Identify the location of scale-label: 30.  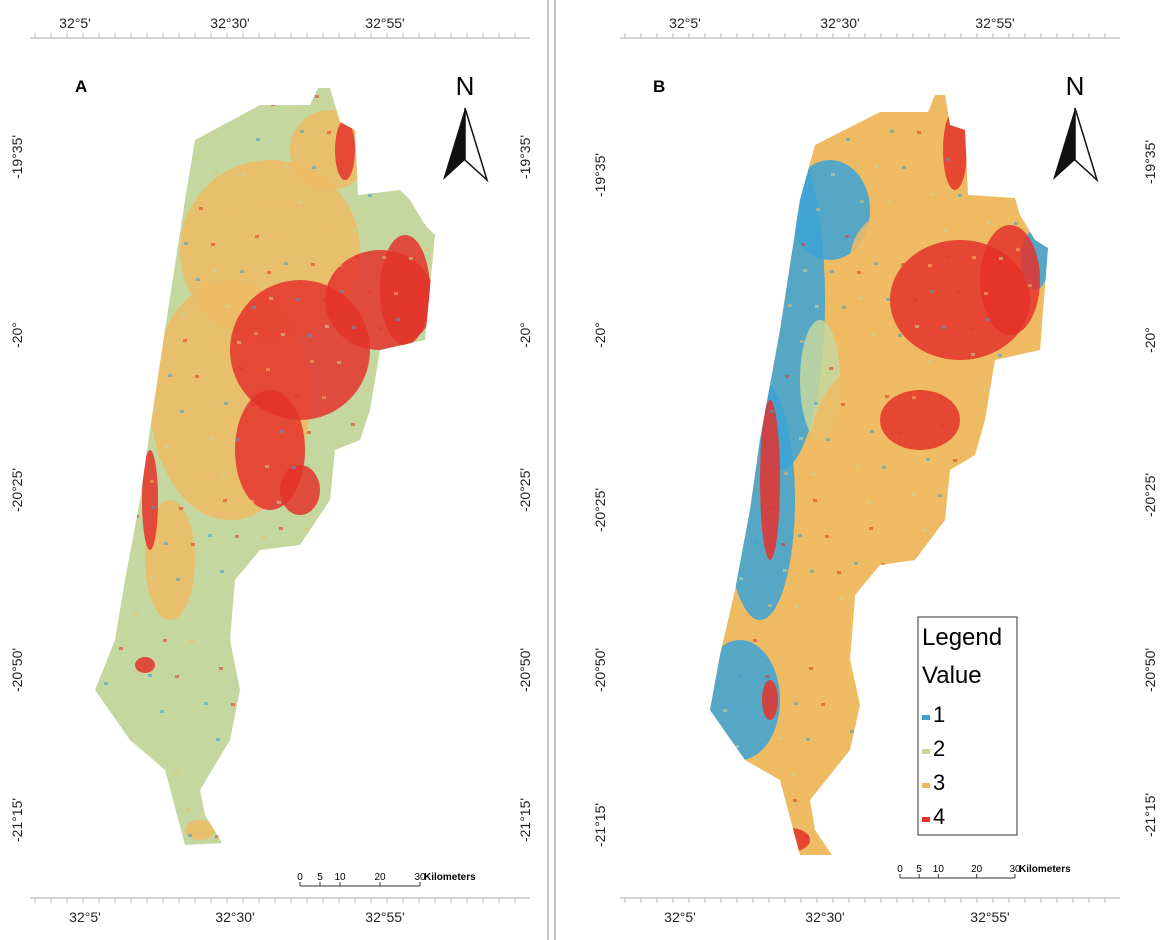
(420, 877).